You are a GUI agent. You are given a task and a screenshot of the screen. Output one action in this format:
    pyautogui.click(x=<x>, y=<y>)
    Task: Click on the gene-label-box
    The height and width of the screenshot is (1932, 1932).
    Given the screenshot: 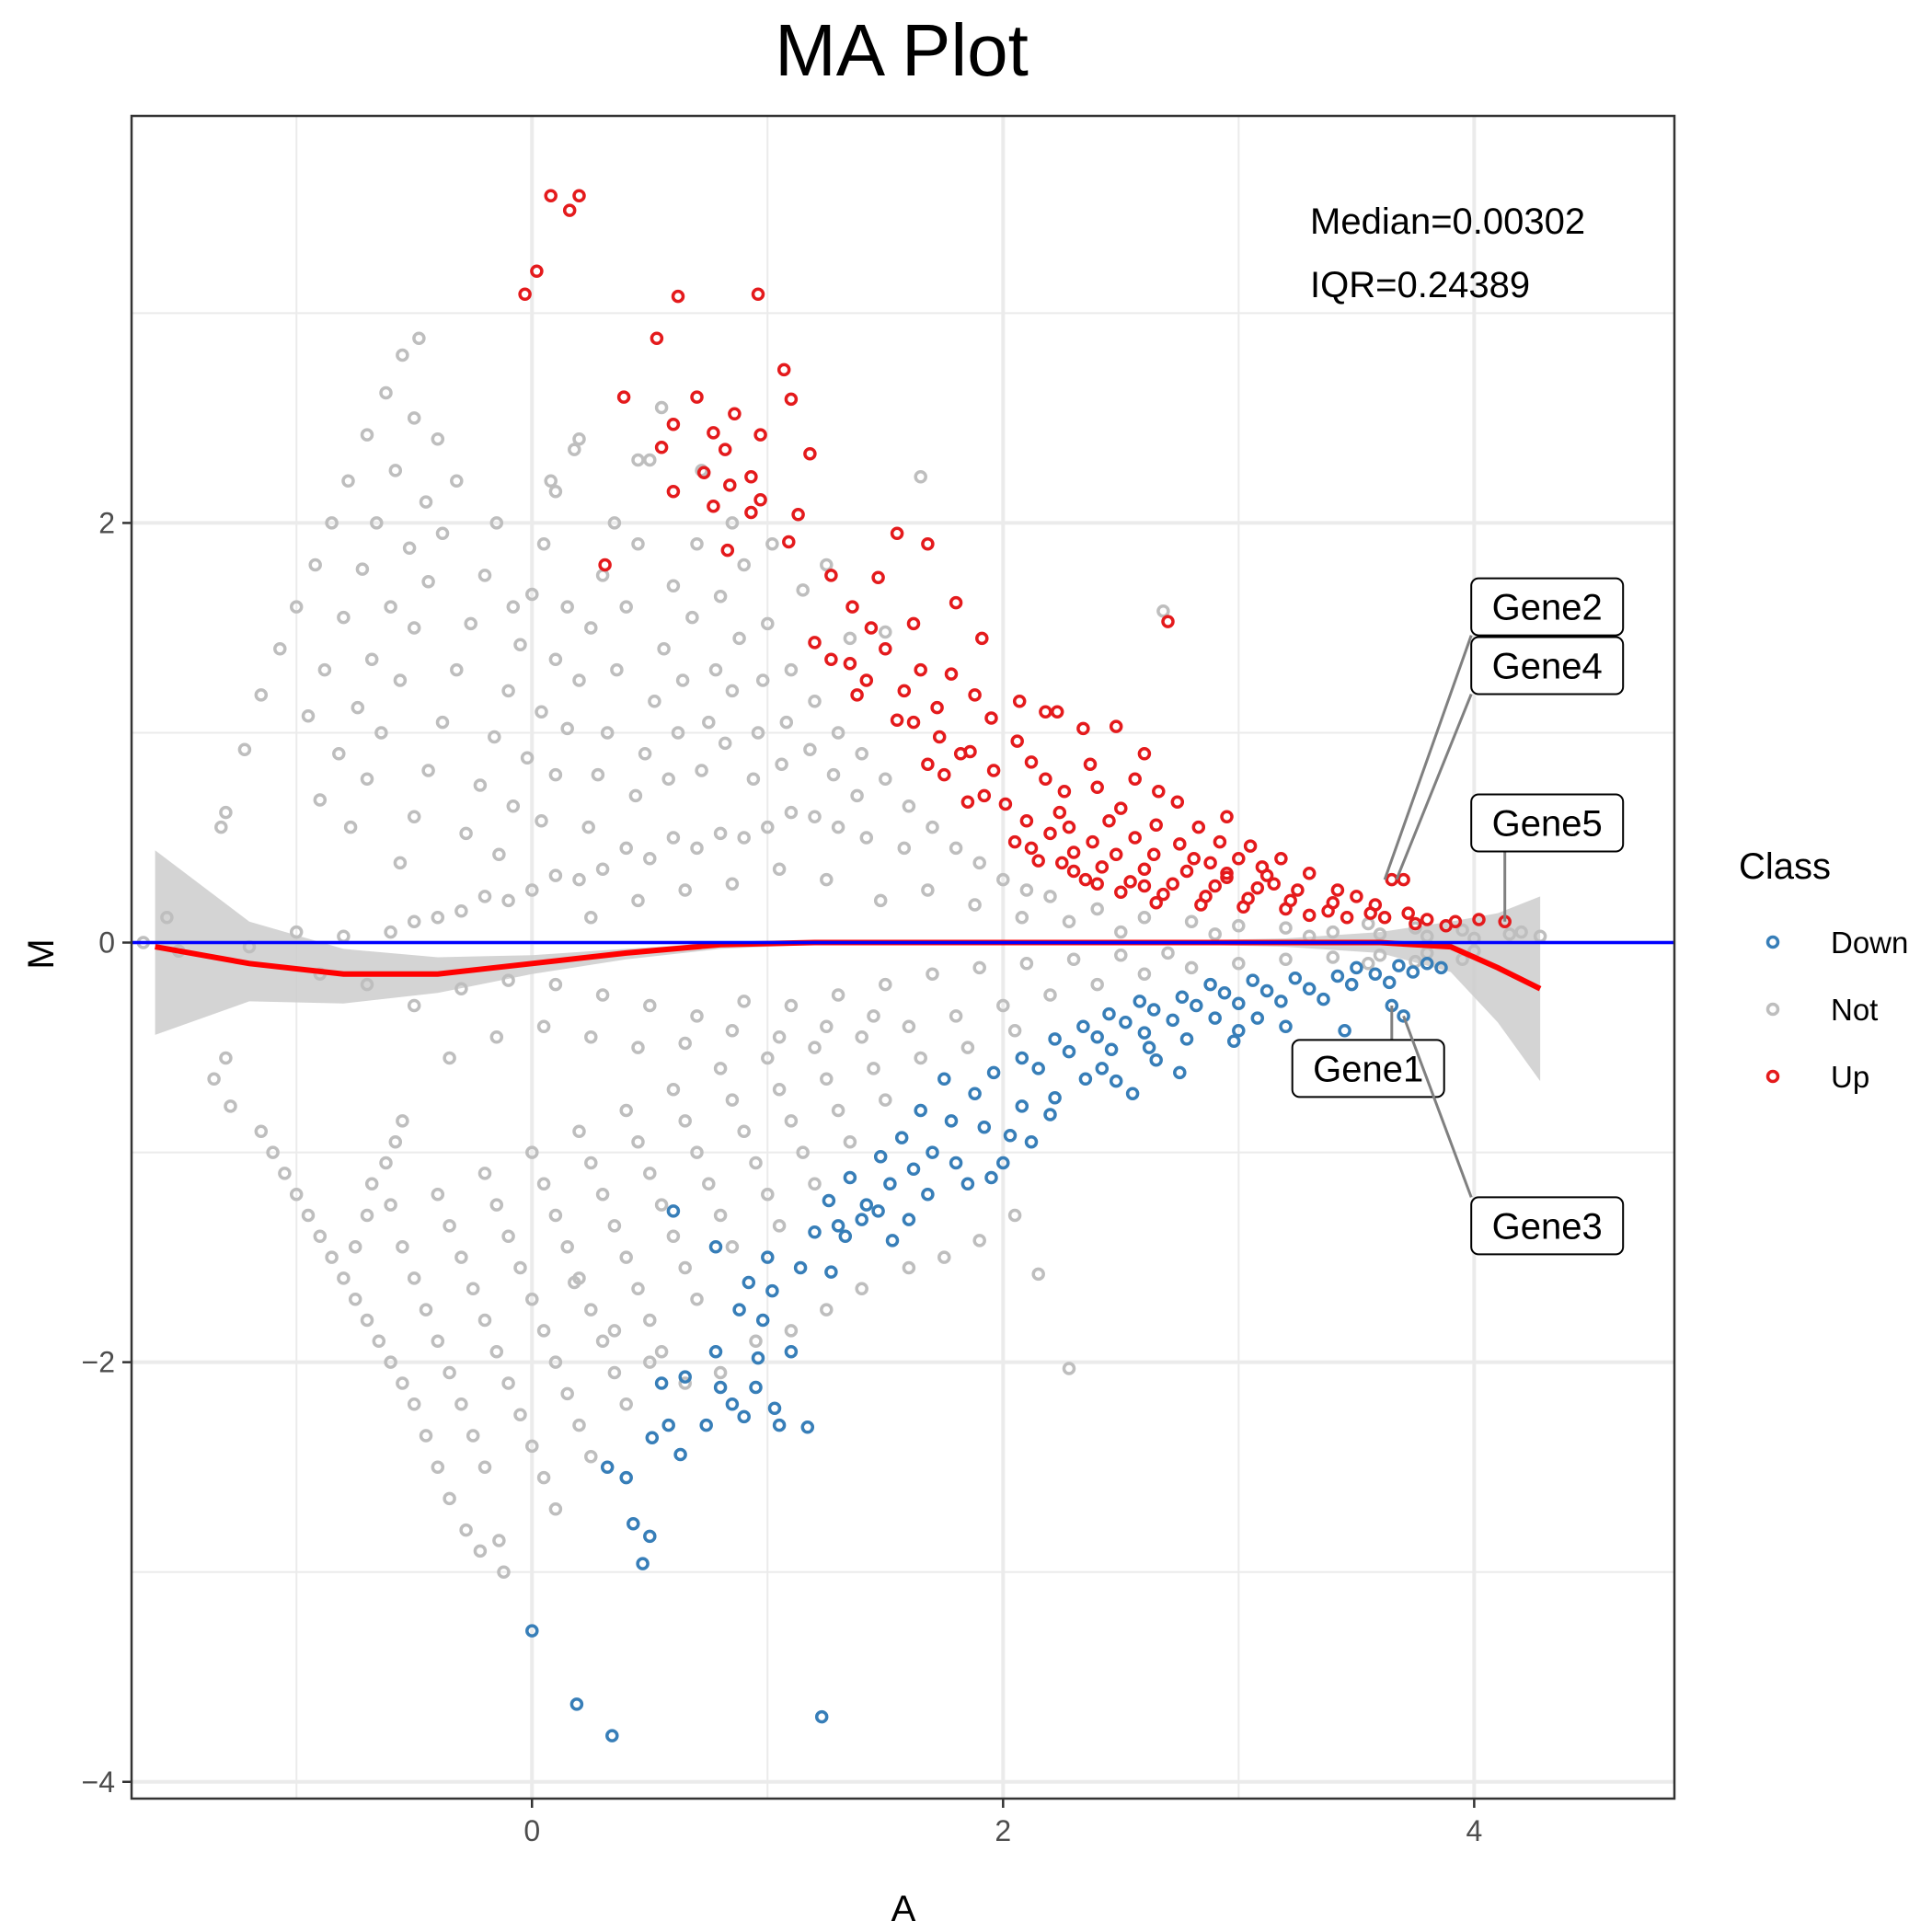 What is the action you would take?
    pyautogui.click(x=1547, y=823)
    